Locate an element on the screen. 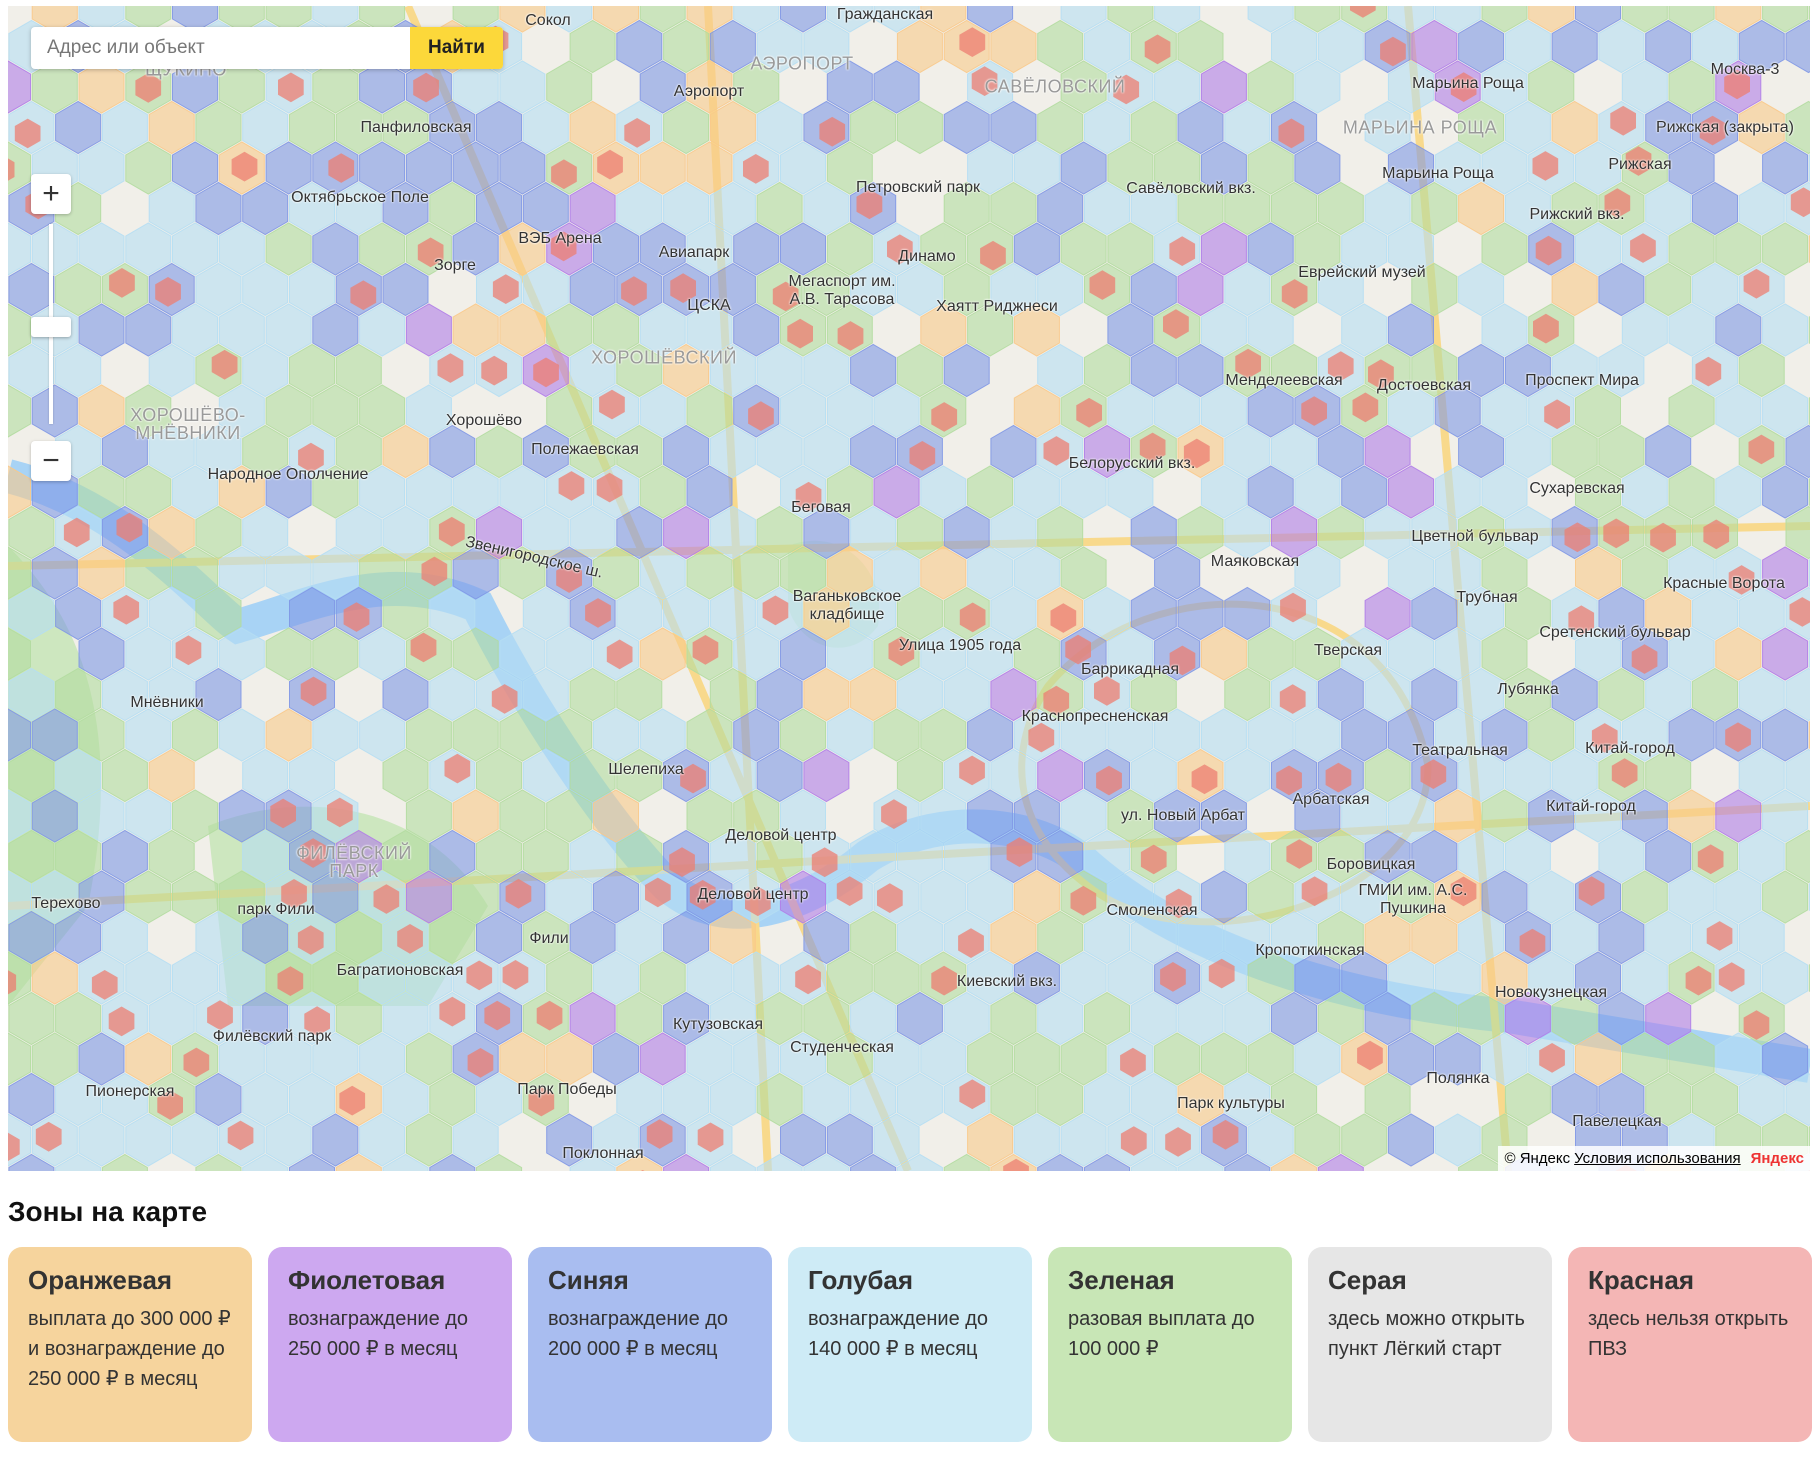 The height and width of the screenshot is (1458, 1818). legend-card: Красная здесь нельзя открыть ПВЗ is located at coordinates (1690, 1344).